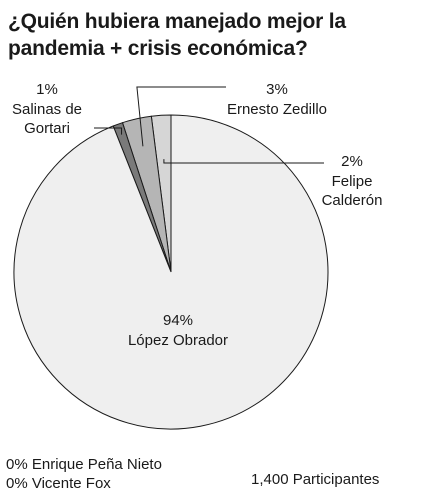 Image resolution: width=440 pixels, height=500 pixels. I want to click on leader-line-salinas, so click(108, 131).